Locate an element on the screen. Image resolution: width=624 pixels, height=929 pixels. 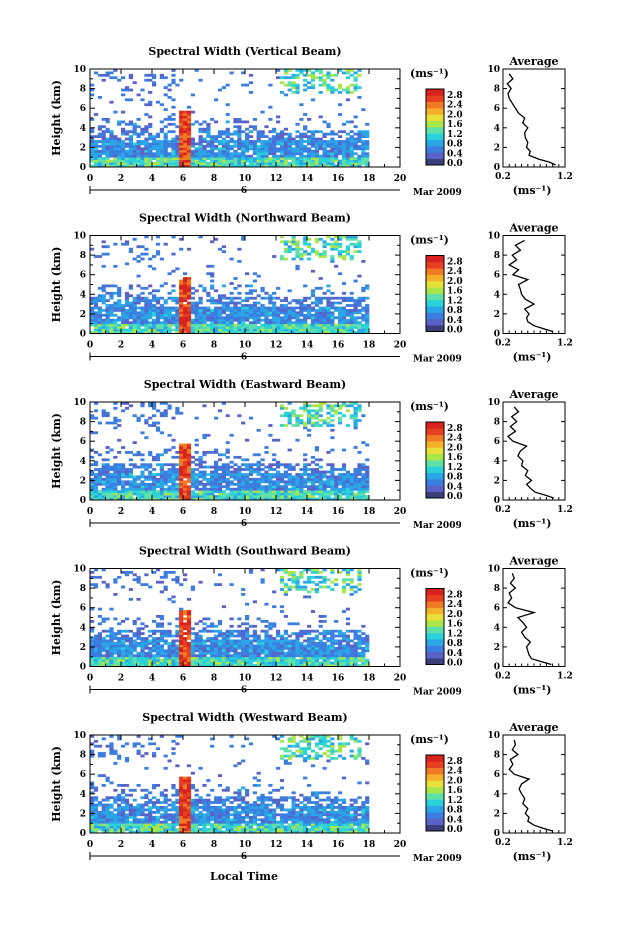
avg-x-tick-label: 1.2 is located at coordinates (565, 177).